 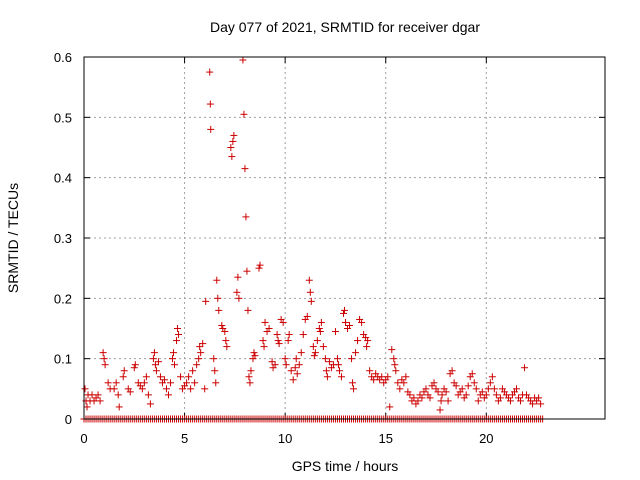 What do you see at coordinates (345, 466) in the screenshot?
I see `x-axis-label: GPS time / hours` at bounding box center [345, 466].